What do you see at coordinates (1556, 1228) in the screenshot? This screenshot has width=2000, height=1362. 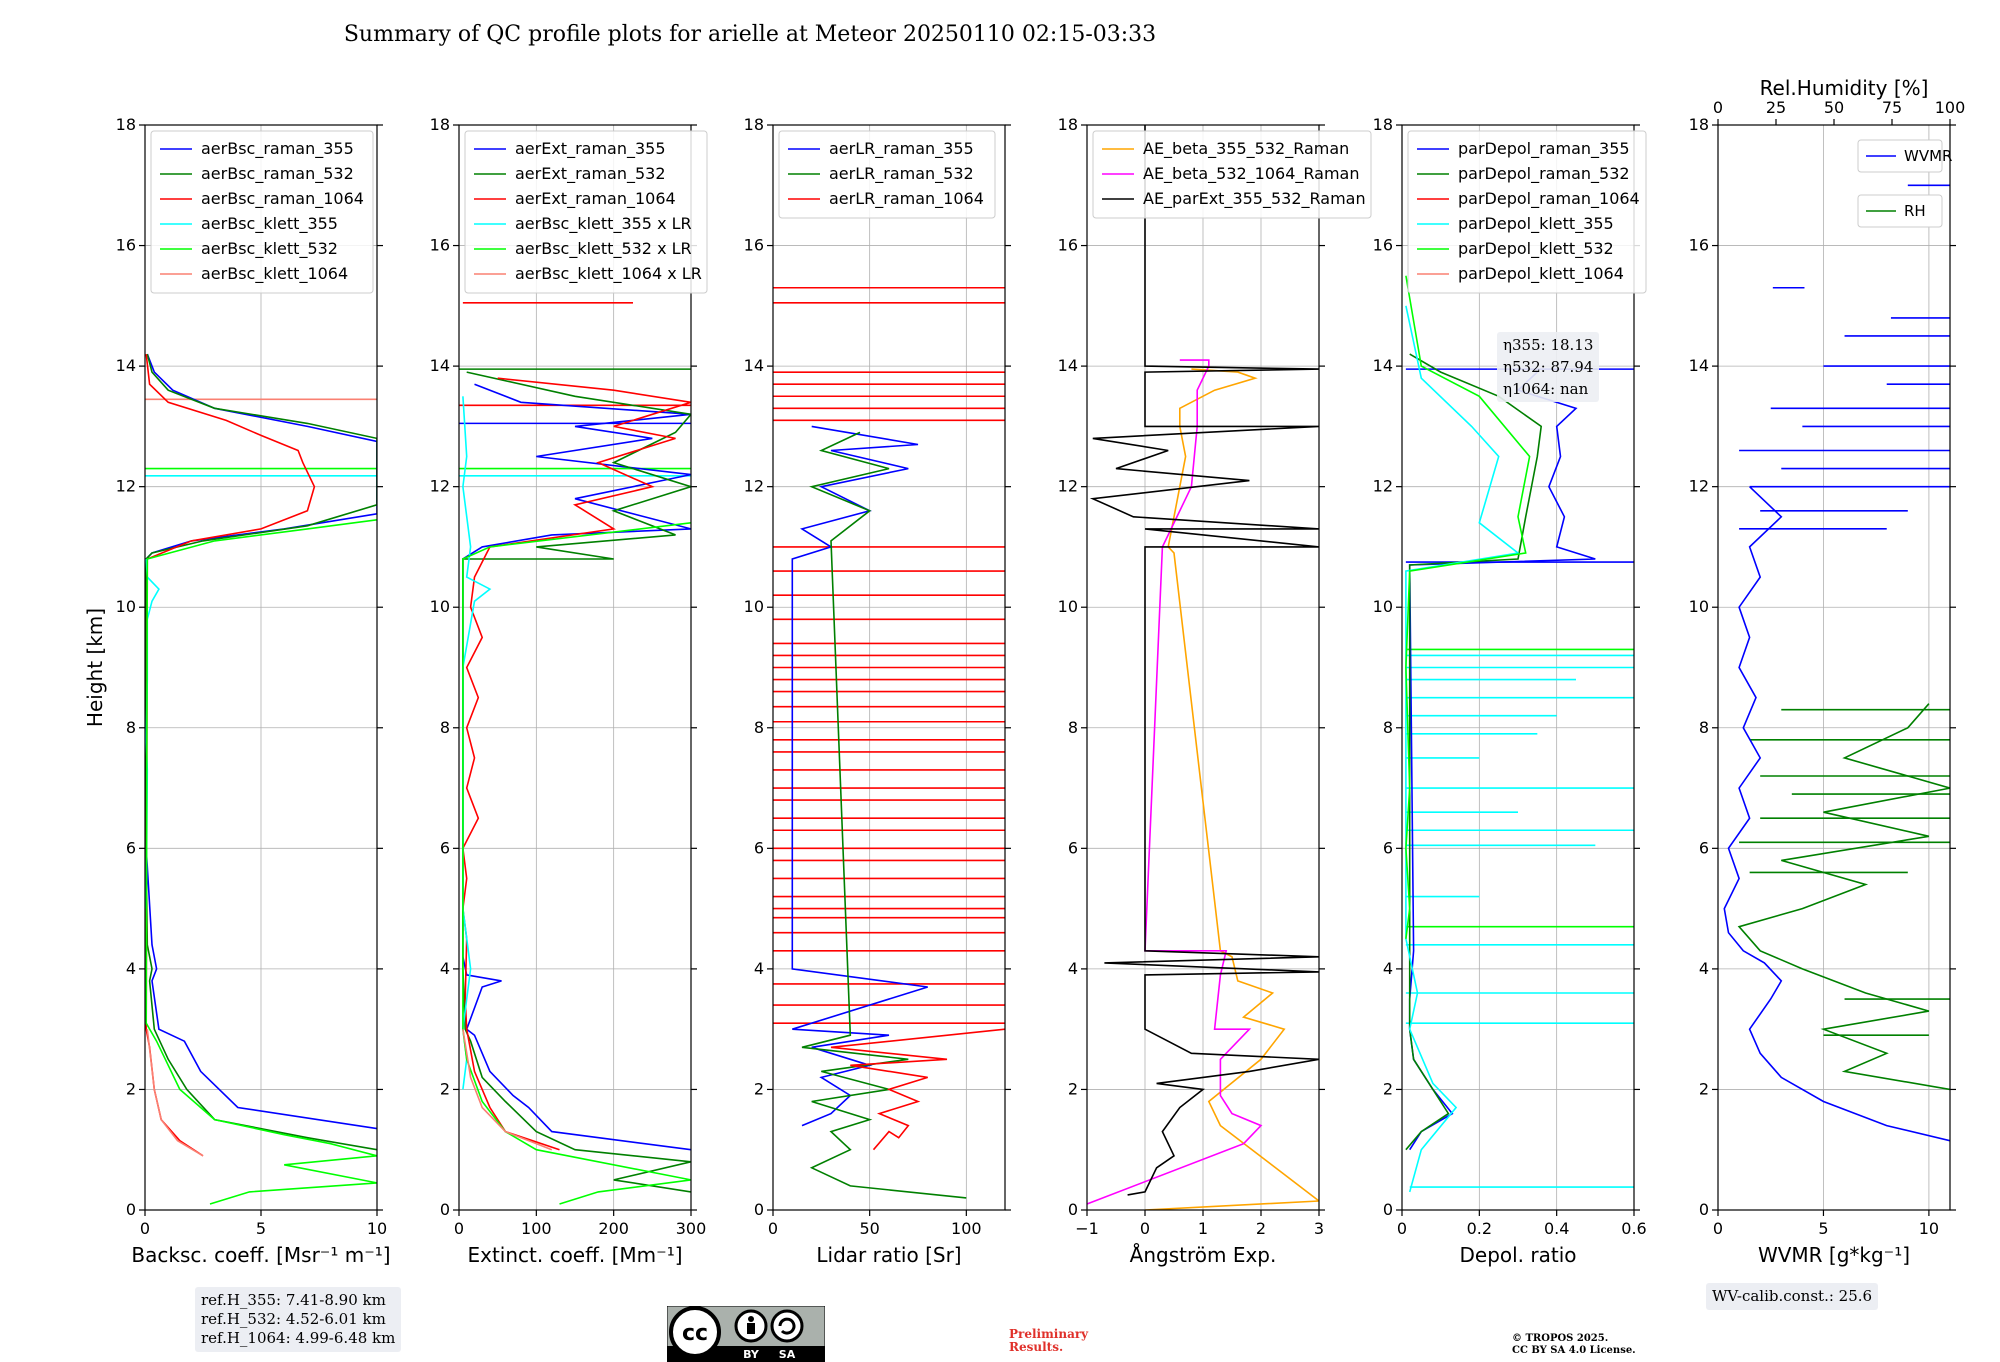 I see `xtick-label: 0.4` at bounding box center [1556, 1228].